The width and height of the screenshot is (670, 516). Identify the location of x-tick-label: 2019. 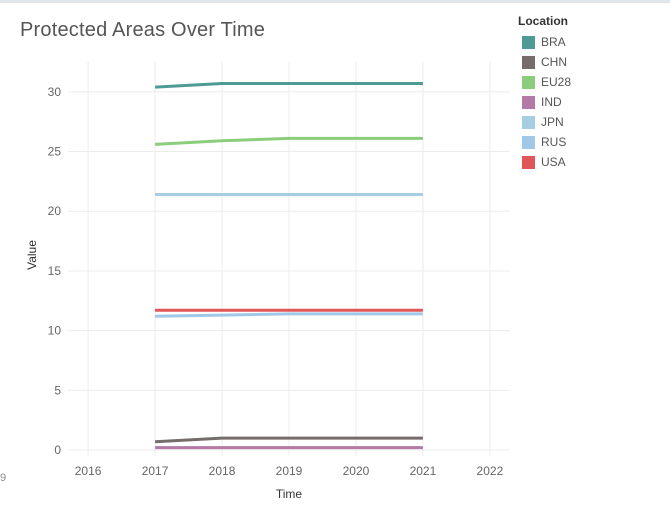
(289, 471).